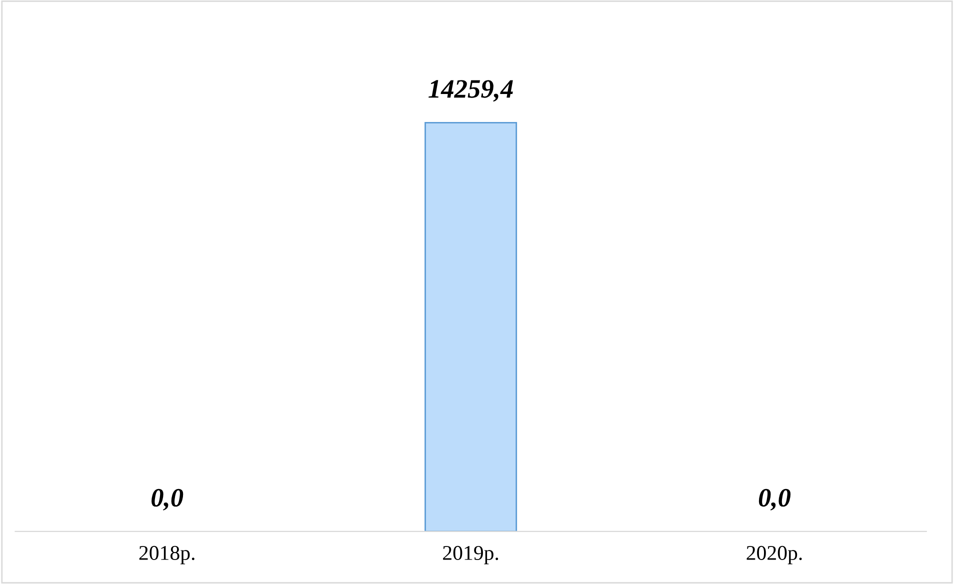 Image resolution: width=954 pixels, height=584 pixels. What do you see at coordinates (470, 91) in the screenshot?
I see `data-label: 14259,4` at bounding box center [470, 91].